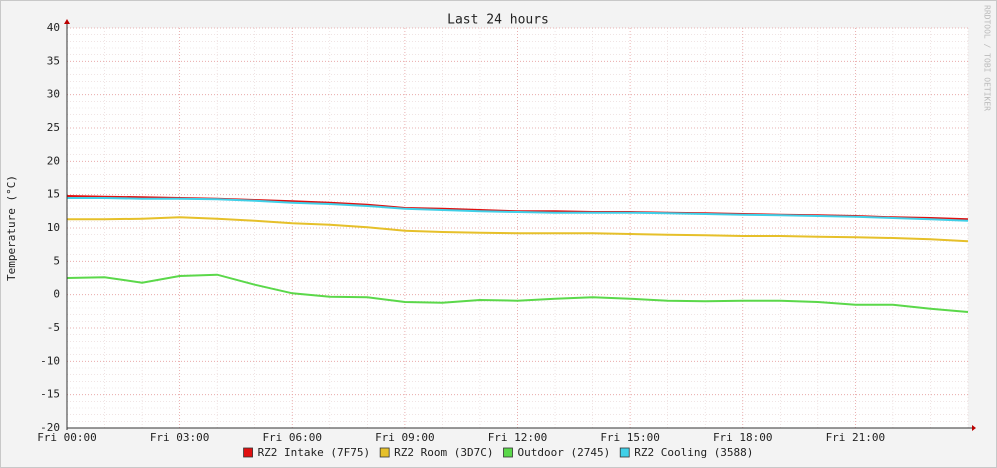  Describe the element at coordinates (987, 58) in the screenshot. I see `side-text: RRDTOOL / TOBI OETIKER` at that location.